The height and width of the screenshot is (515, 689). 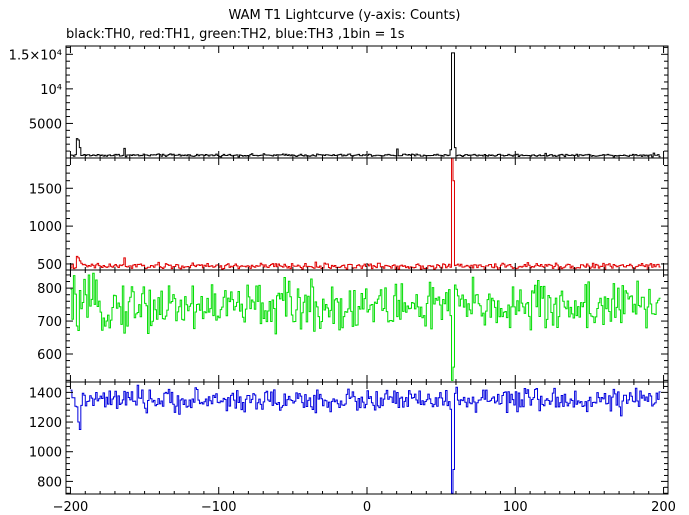 I want to click on x-tick-label: 200, so click(x=663, y=507).